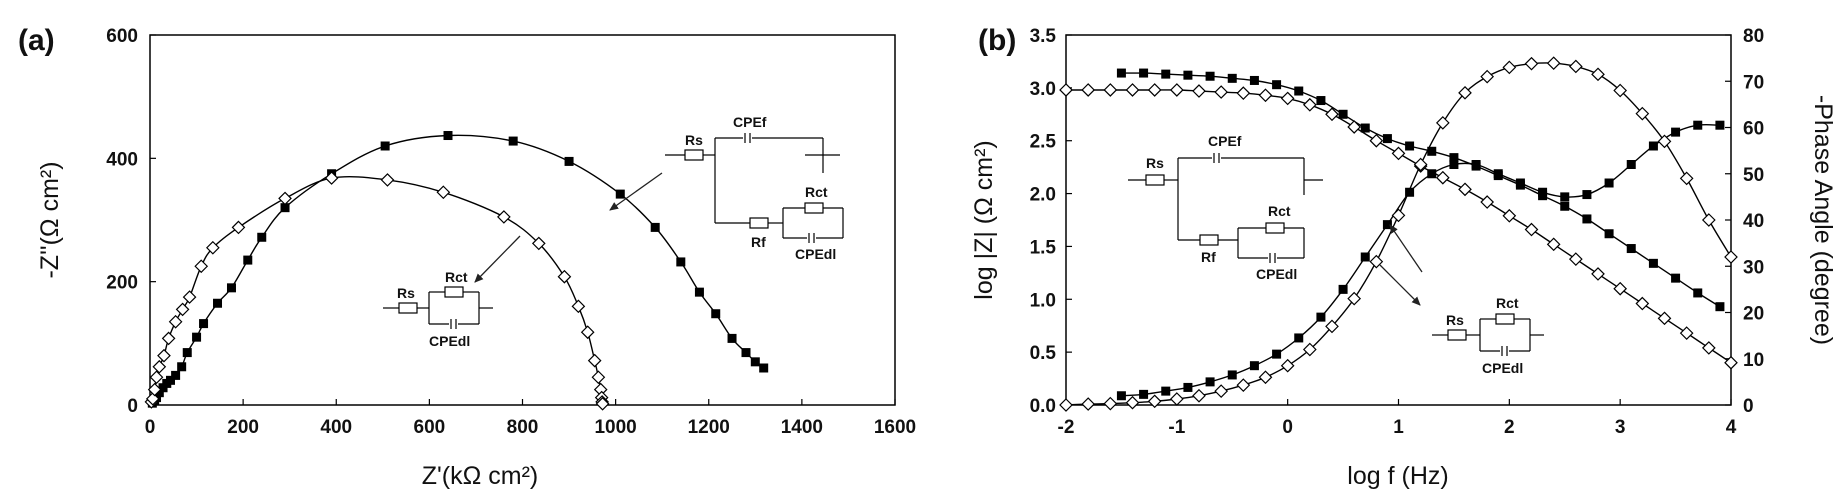 The image size is (1837, 492). Describe the element at coordinates (984, 219) in the screenshot. I see `panel-b-y-axis-label: log |Z| (Ω cm²)` at that location.